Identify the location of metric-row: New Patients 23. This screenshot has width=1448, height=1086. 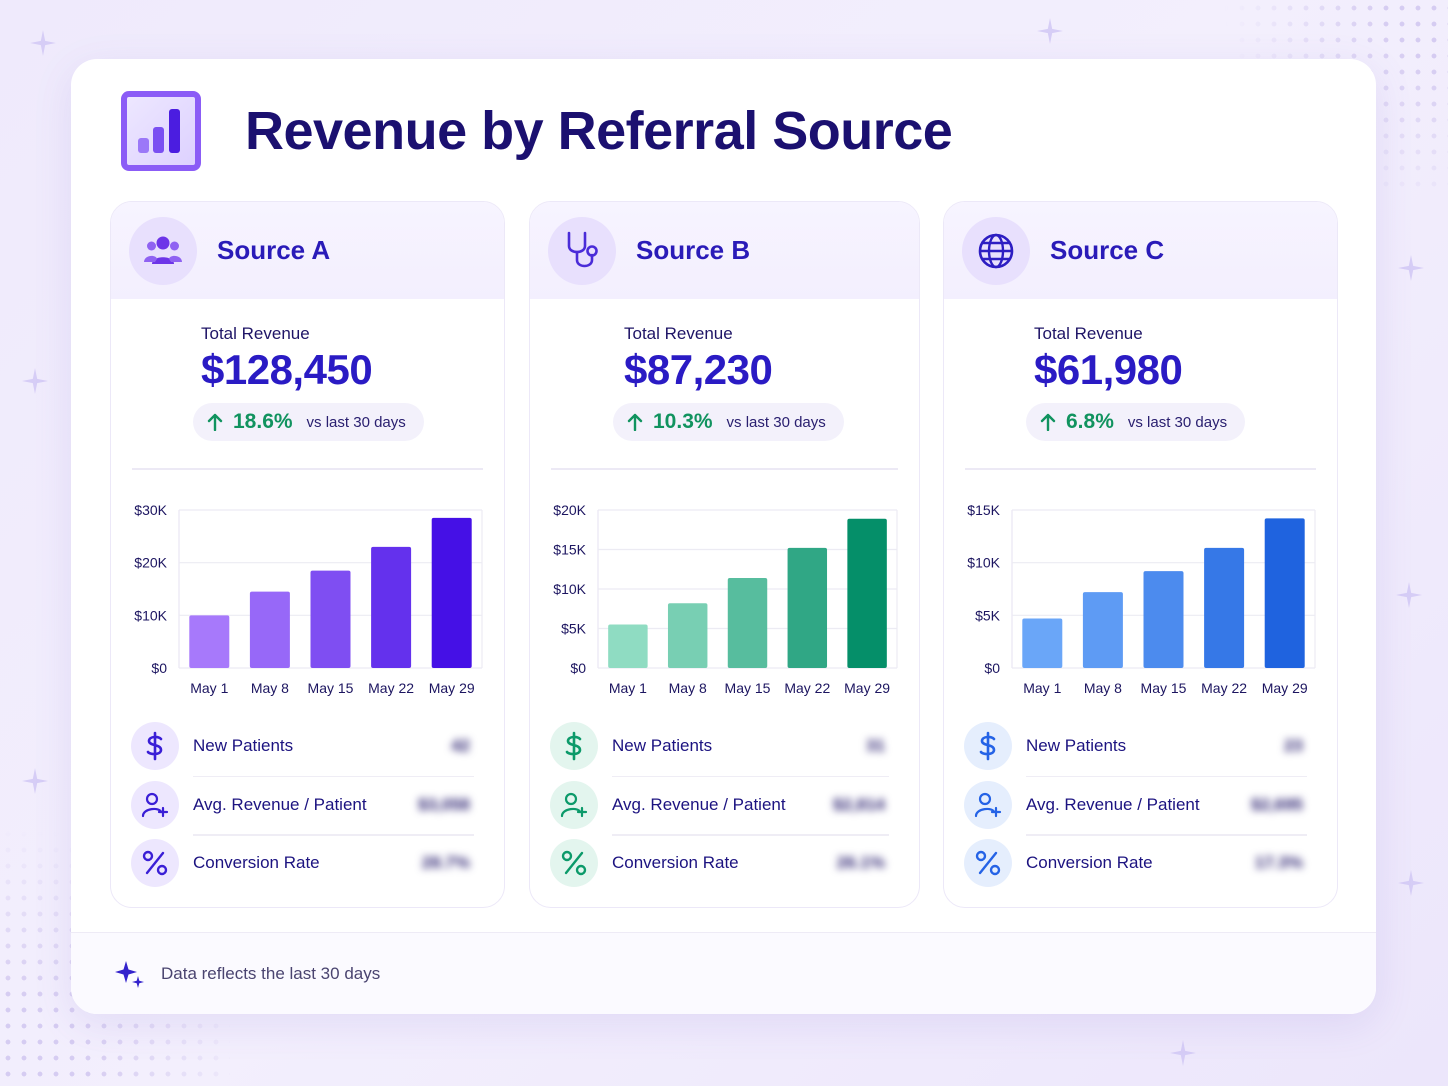
(1135, 746).